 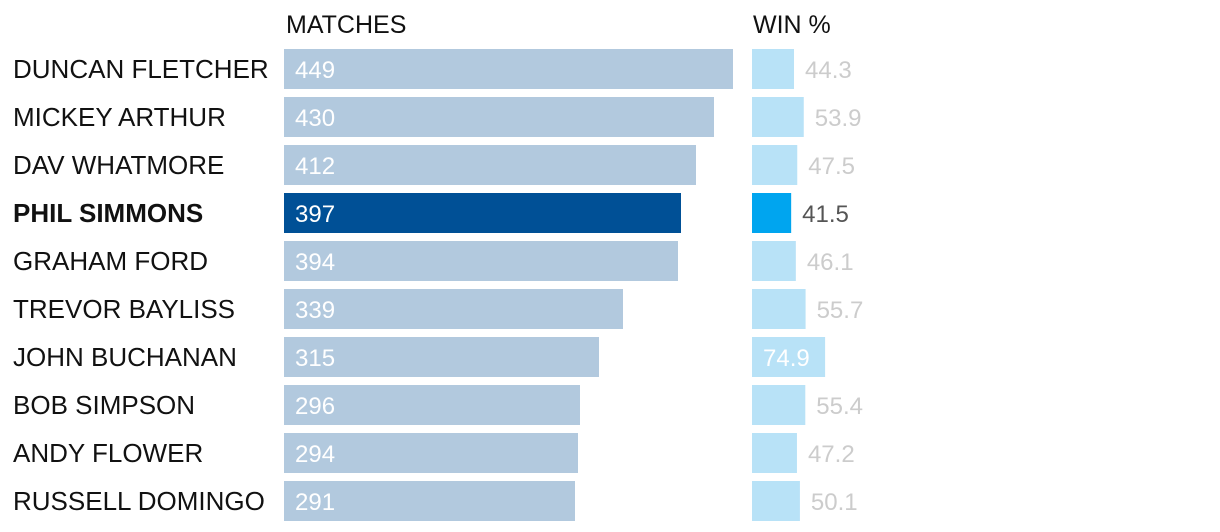 I want to click on matches-value-label: 449, so click(x=315, y=70).